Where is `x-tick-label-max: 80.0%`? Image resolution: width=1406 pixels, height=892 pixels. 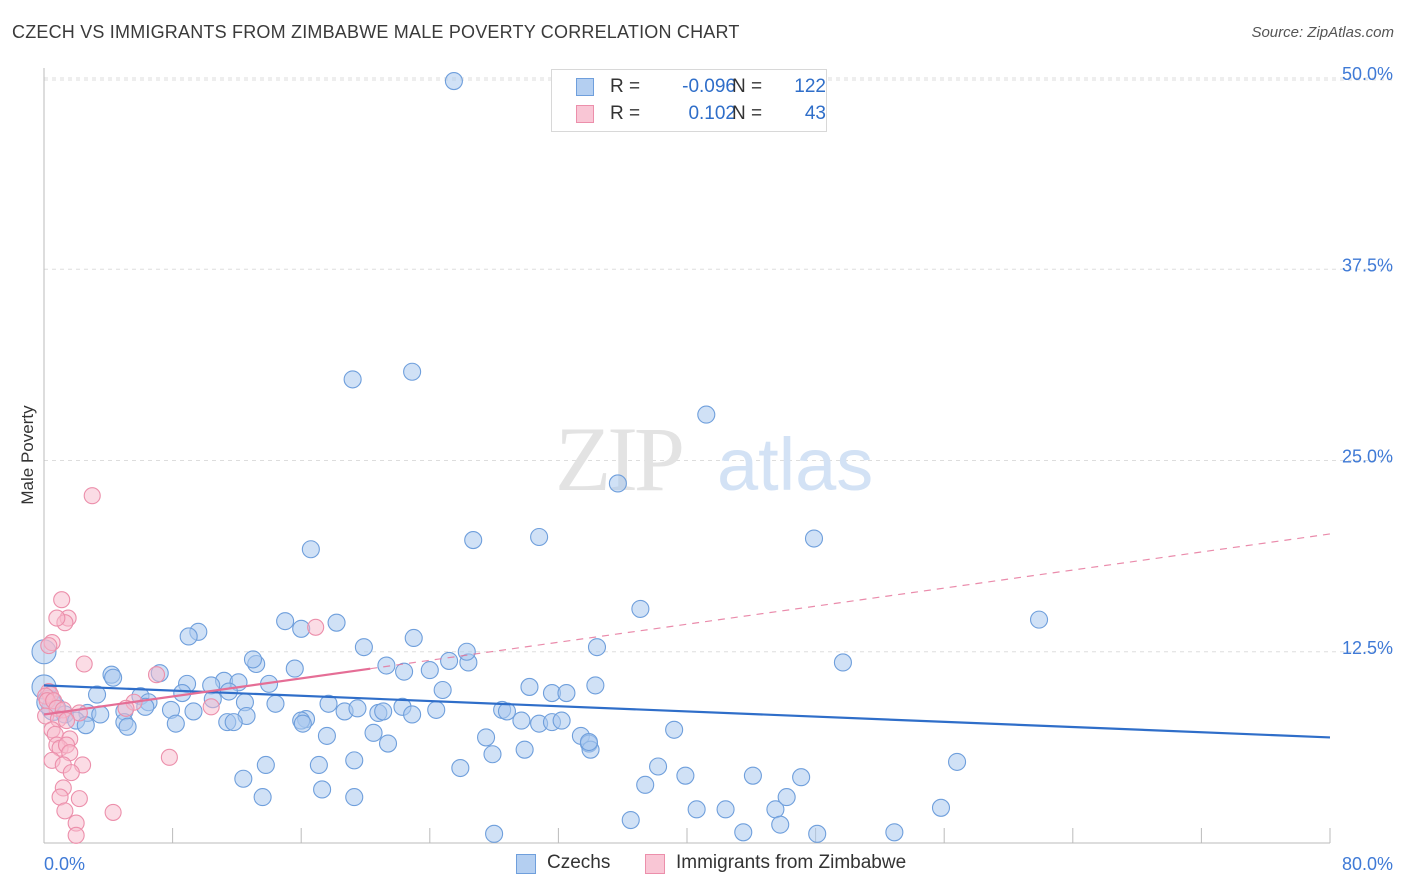 x-tick-label-max: 80.0% is located at coordinates (1367, 864).